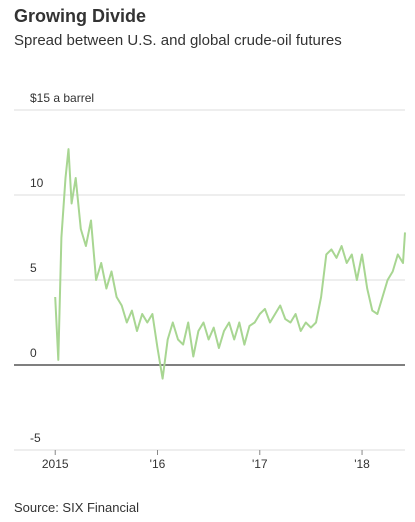  Describe the element at coordinates (37, 183) in the screenshot. I see `y-tick-label: 10` at that location.